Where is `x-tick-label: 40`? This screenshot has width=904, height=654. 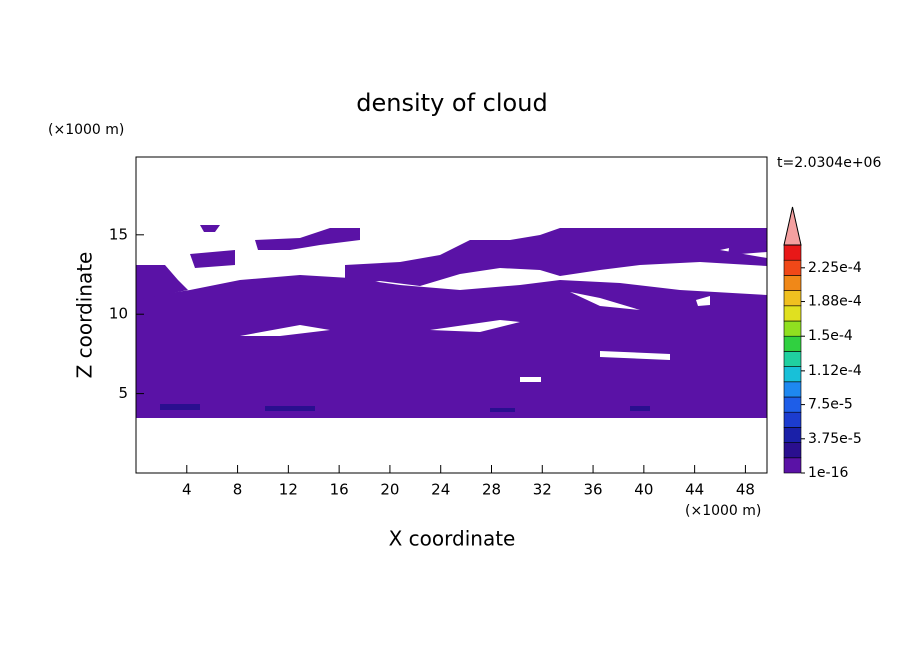
x-tick-label: 40 is located at coordinates (643, 490).